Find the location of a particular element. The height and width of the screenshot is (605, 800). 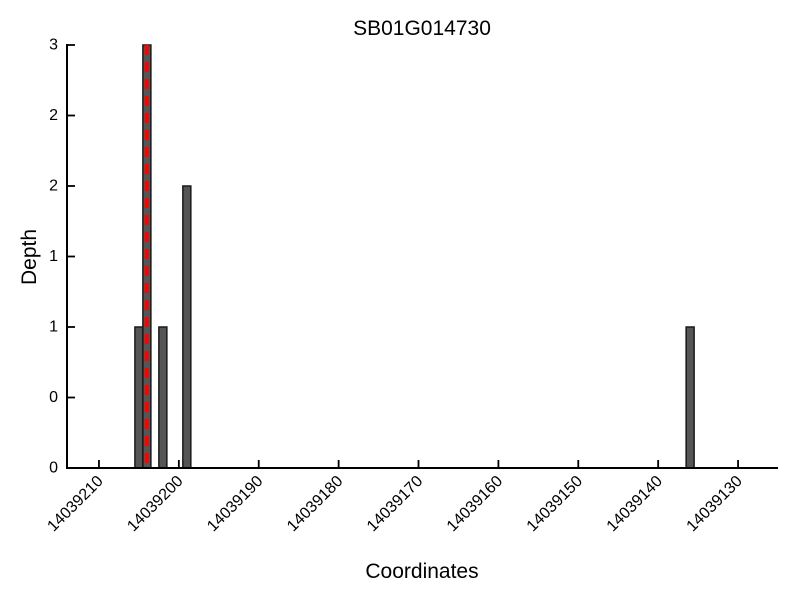

y-tick-label: 3 is located at coordinates (53, 45).